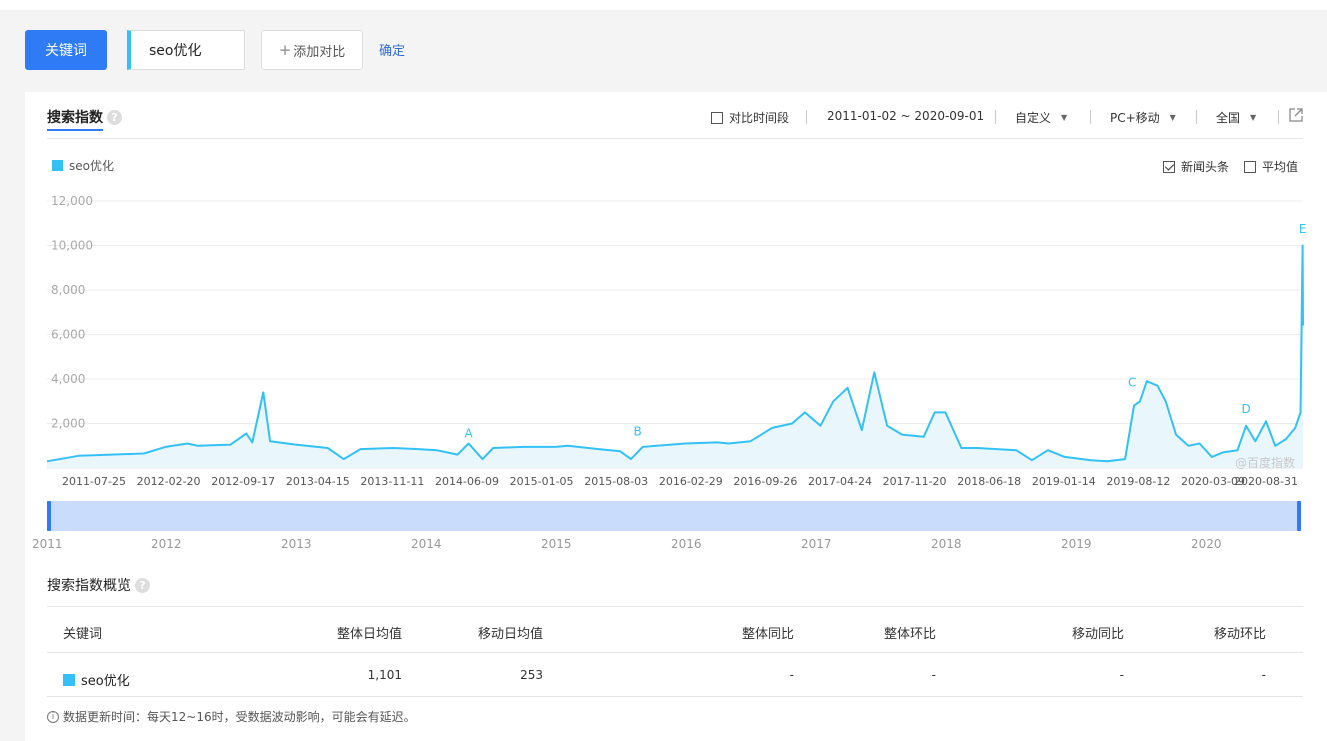  Describe the element at coordinates (392, 51) in the screenshot. I see `confirm-link: 确定` at that location.